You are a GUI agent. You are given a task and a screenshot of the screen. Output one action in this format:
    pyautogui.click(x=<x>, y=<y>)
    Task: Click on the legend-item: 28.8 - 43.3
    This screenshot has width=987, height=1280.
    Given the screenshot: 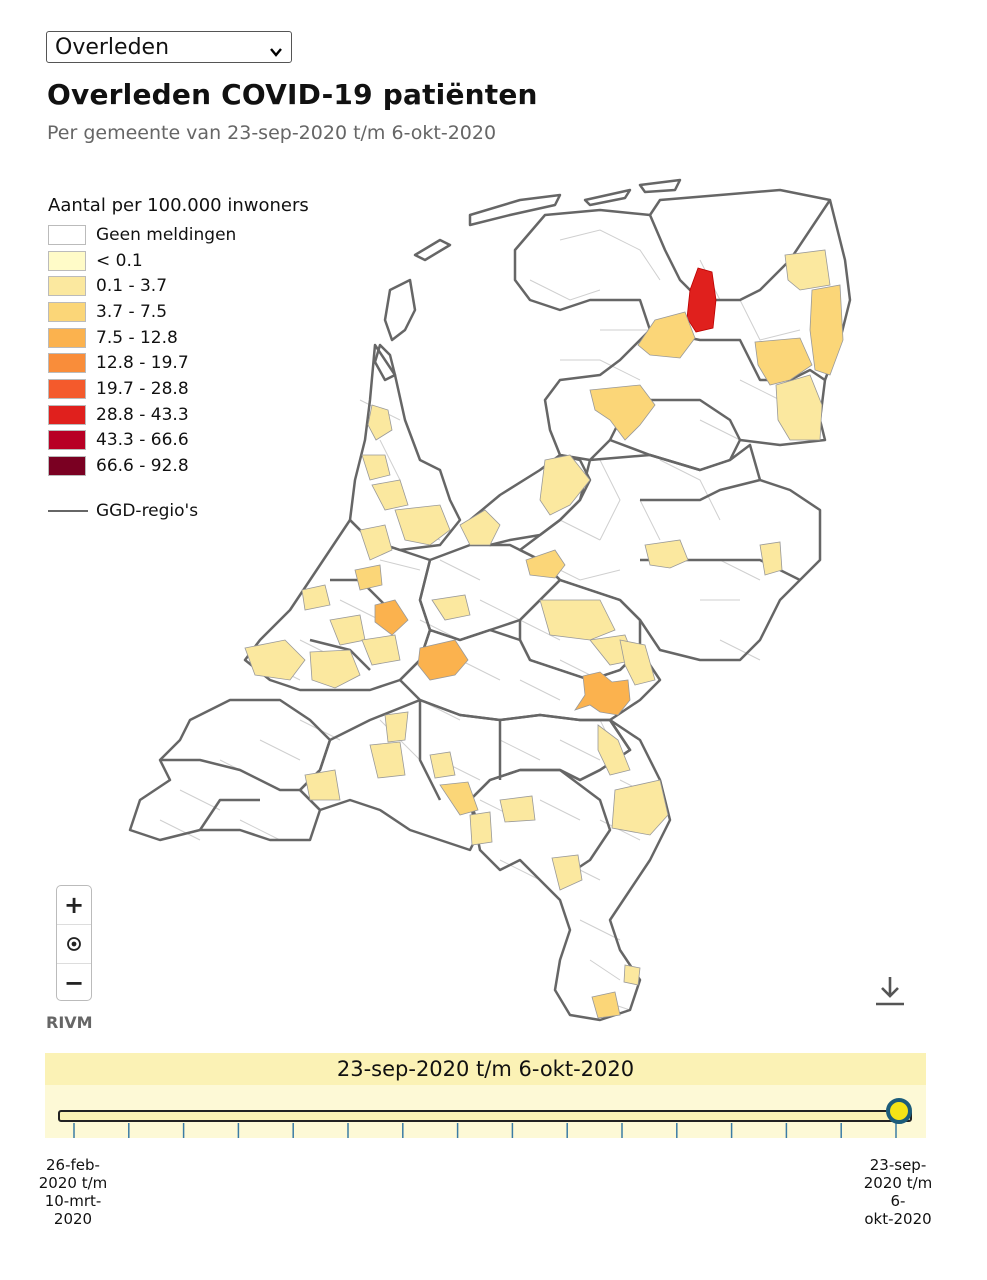 What is the action you would take?
    pyautogui.click(x=178, y=415)
    